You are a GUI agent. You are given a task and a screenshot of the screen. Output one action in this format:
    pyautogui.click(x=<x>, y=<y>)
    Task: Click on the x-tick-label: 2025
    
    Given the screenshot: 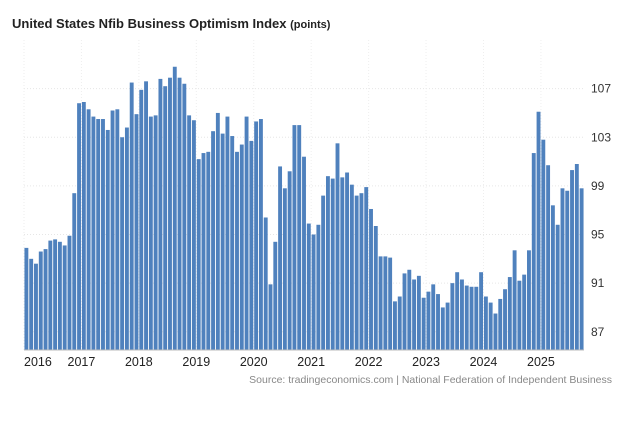 What is the action you would take?
    pyautogui.click(x=541, y=362)
    